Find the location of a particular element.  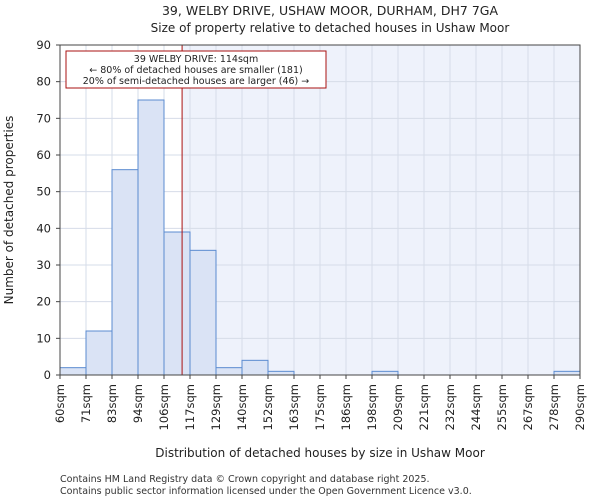

x-tick-label: 244sqm is located at coordinates (476, 407).